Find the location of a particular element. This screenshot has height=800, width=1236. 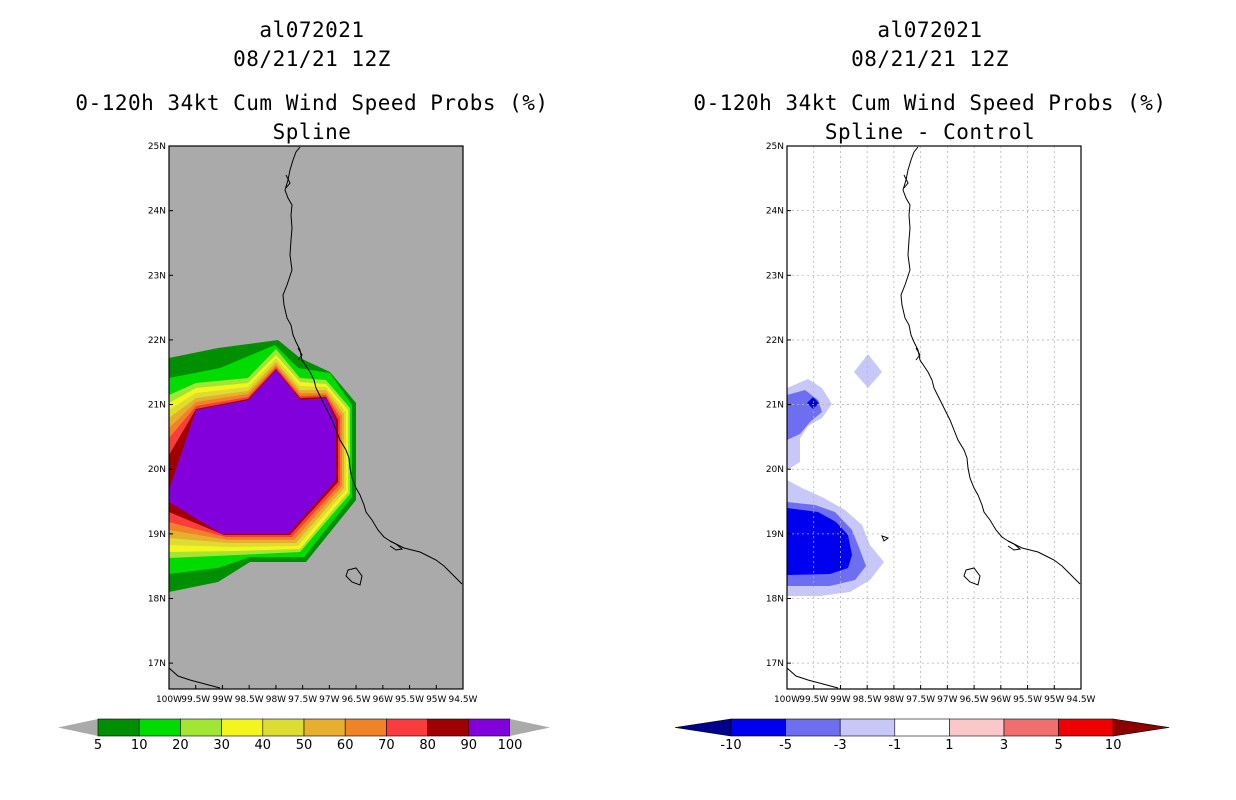

right-xtick-label: 96.5W is located at coordinates (974, 700).